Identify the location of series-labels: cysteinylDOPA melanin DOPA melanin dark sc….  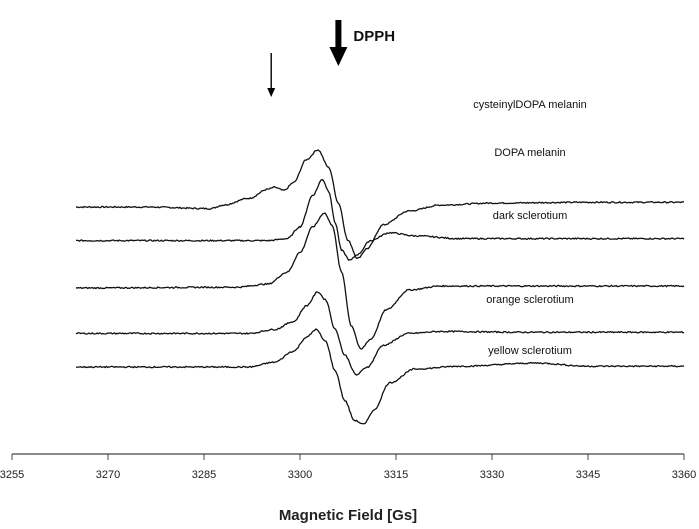
(530, 228).